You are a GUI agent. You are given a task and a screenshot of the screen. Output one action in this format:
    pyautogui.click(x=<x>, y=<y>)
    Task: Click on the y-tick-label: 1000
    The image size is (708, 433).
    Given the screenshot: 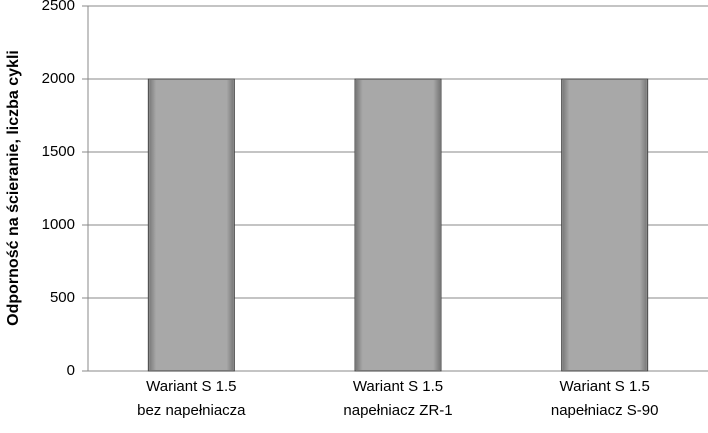 What is the action you would take?
    pyautogui.click(x=58, y=224)
    